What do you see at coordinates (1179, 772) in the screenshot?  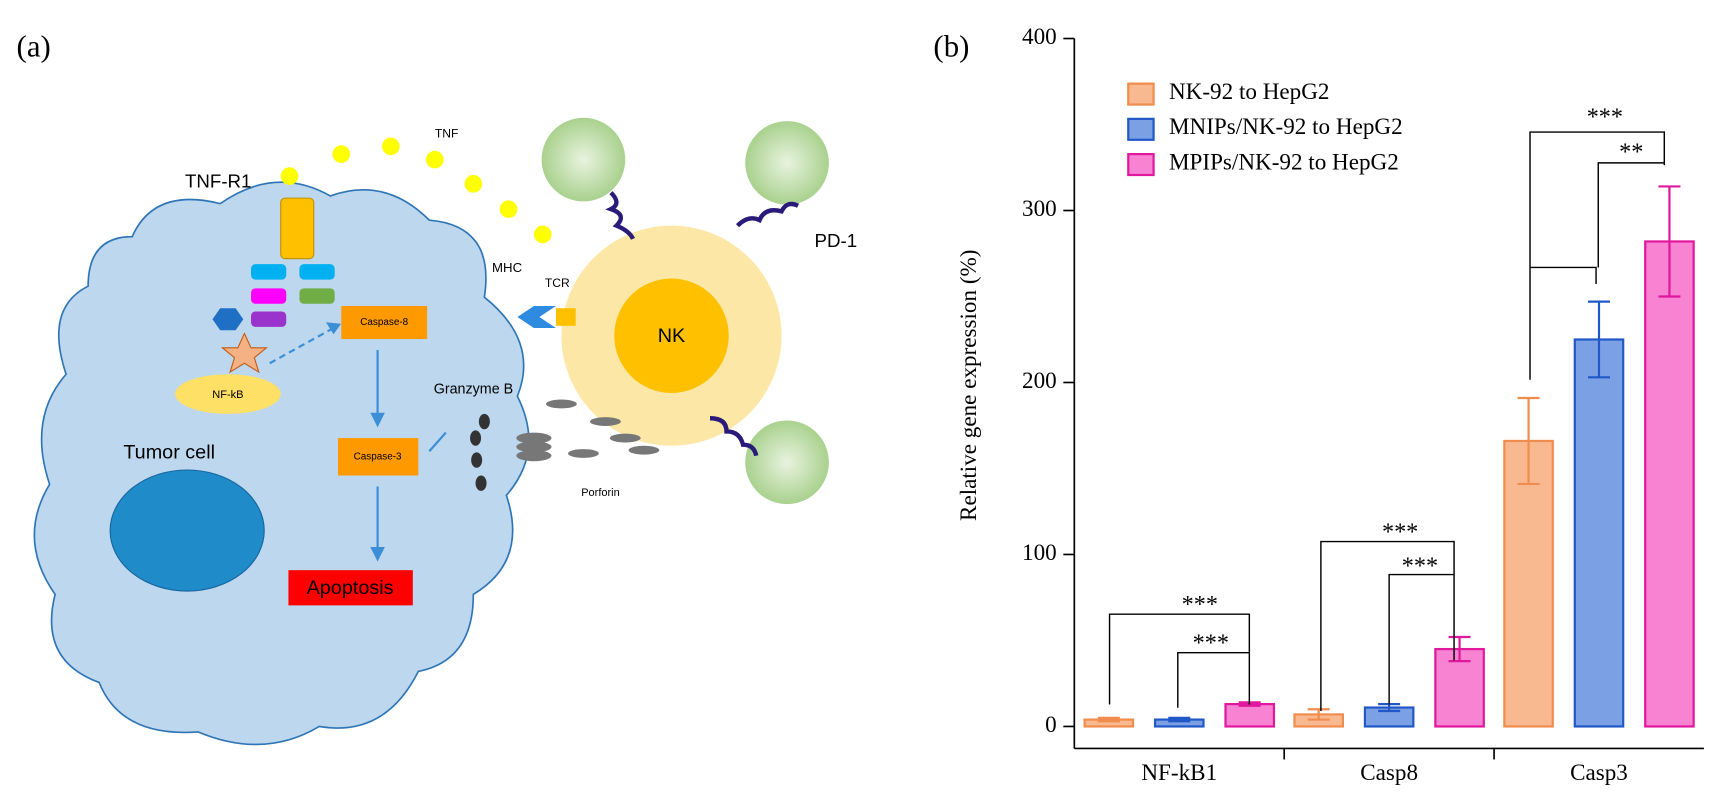 I see `x-tick-label: NF-kB1` at bounding box center [1179, 772].